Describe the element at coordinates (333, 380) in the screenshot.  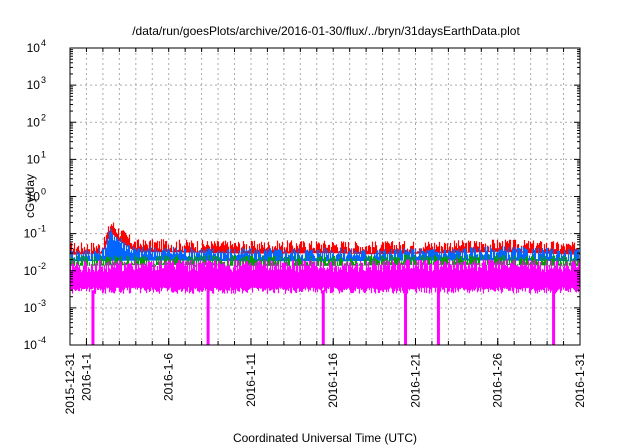
I see `x-tick-label: 2016-1-16` at that location.